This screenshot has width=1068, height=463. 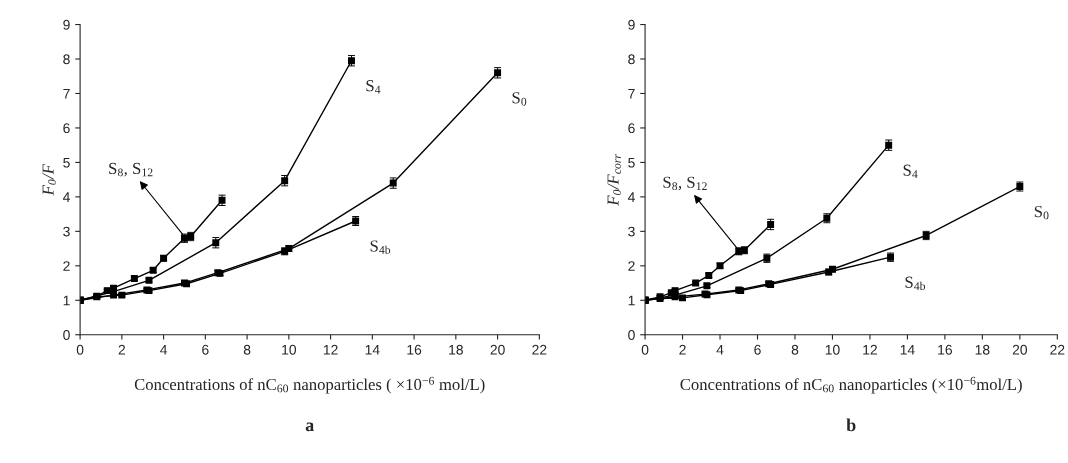 I want to click on text: b, so click(x=851, y=425).